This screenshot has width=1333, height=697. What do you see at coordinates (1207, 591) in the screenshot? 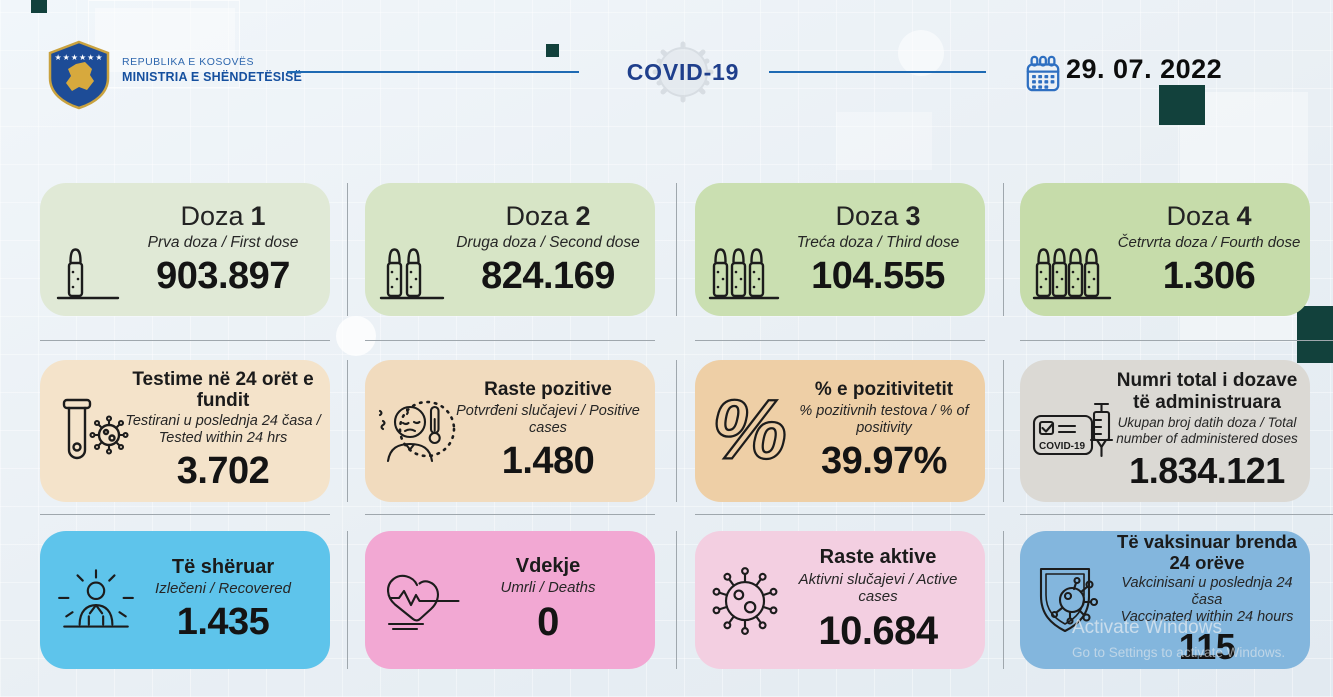
I see `card-subtitle: Vakcinisani u poslednja 24 časa` at bounding box center [1207, 591].